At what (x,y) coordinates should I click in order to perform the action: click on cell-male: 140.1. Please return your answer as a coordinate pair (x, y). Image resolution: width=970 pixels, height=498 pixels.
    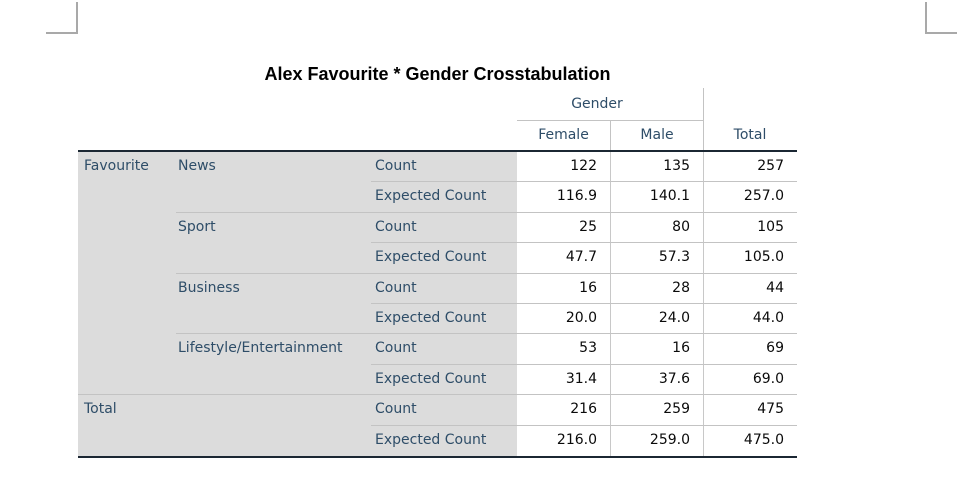
    Looking at the image, I should click on (656, 197).